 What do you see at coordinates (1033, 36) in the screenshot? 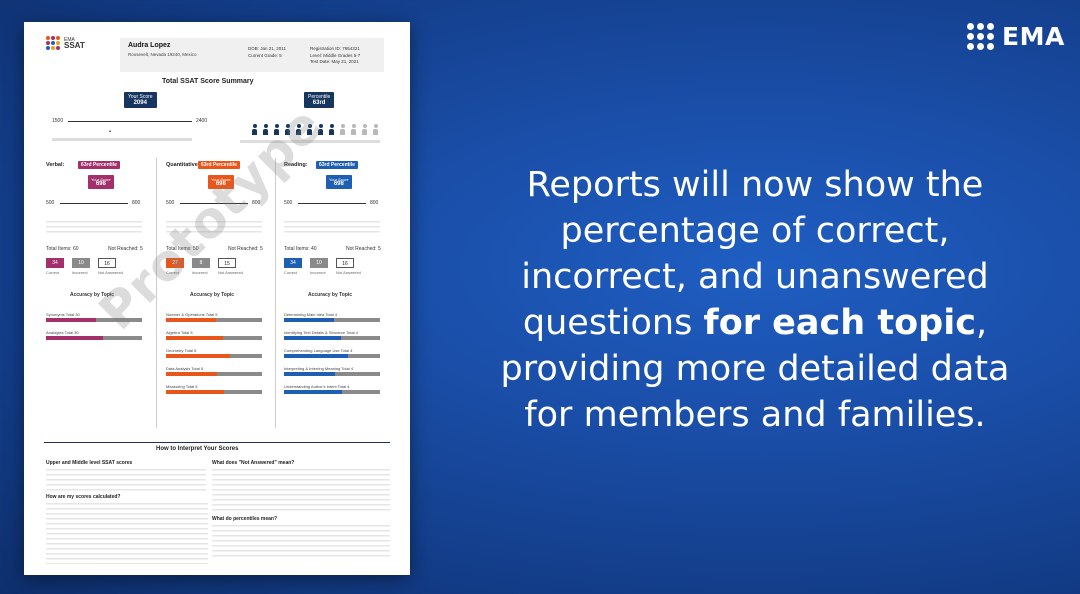
I see `ema-logo-text: EMA` at bounding box center [1033, 36].